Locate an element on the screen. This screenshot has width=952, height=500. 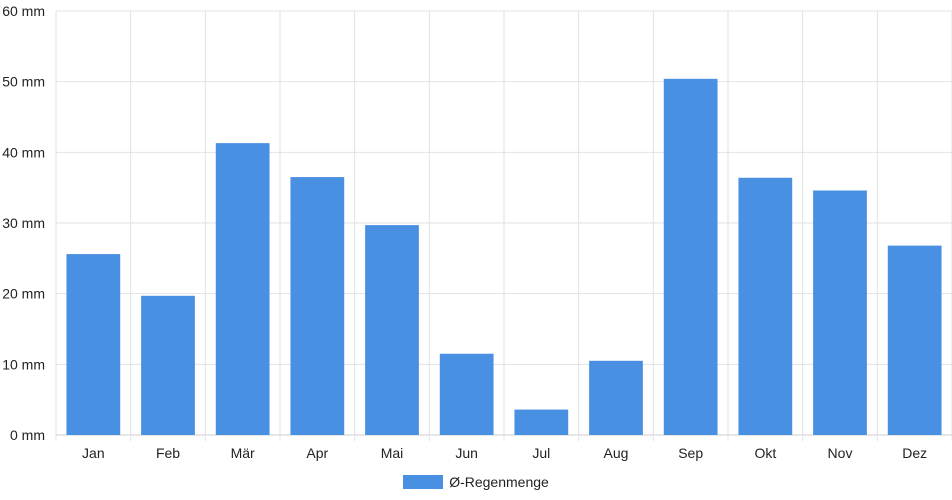
x-axis-ticks: Jan Feb Mär Apr Mai Jun Jul Aug Sep Okt Nov Dez is located at coordinates (504, 453).